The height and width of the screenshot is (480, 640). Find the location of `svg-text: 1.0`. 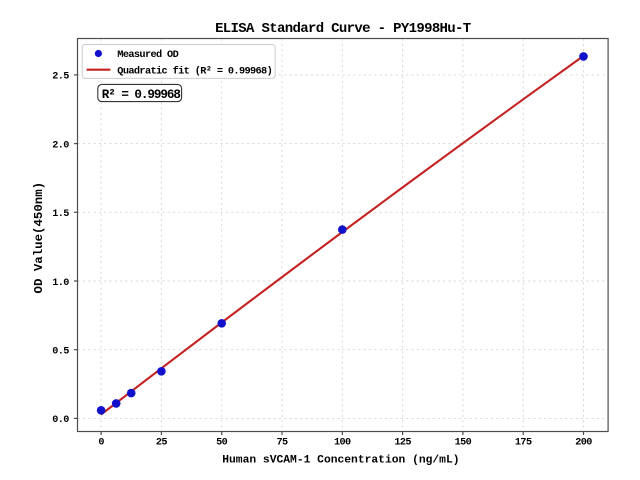

svg-text: 1.0 is located at coordinates (60, 283).